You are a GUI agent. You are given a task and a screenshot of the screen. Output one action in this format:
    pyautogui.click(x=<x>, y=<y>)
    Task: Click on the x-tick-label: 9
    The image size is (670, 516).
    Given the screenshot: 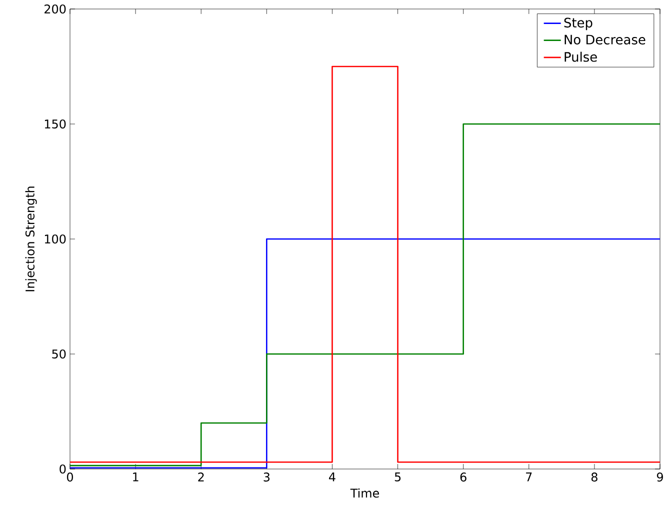 What is the action you would take?
    pyautogui.click(x=659, y=477)
    